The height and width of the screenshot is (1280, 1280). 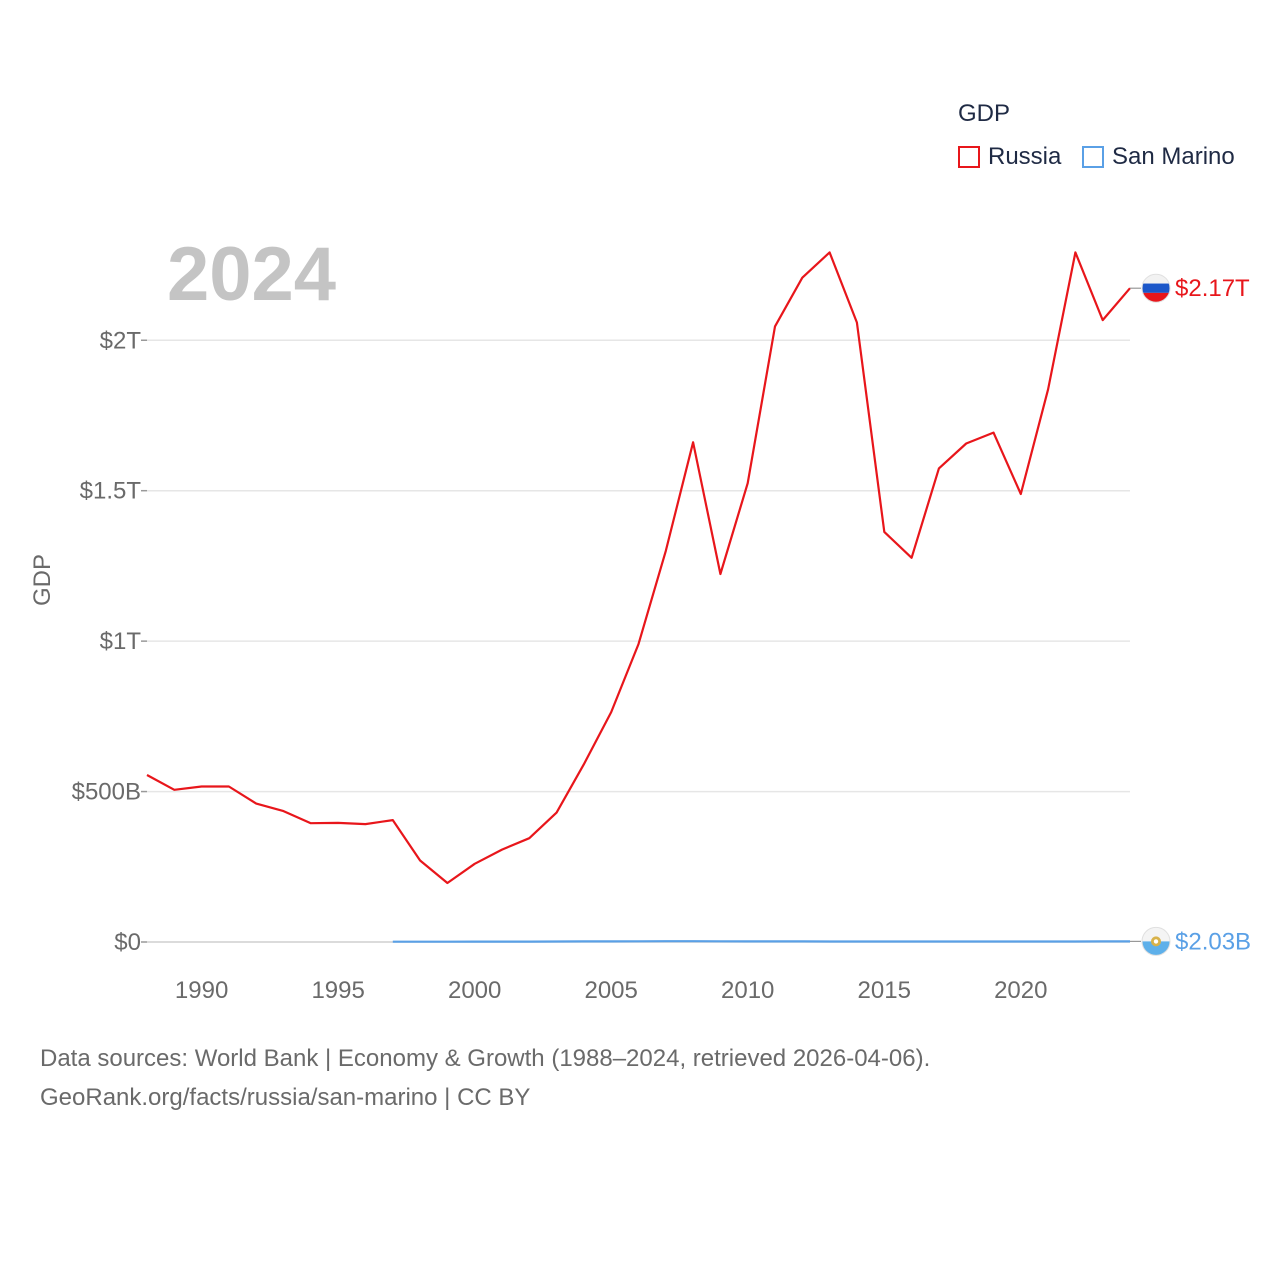 What do you see at coordinates (969, 157) in the screenshot?
I see `legend-swatch-russia` at bounding box center [969, 157].